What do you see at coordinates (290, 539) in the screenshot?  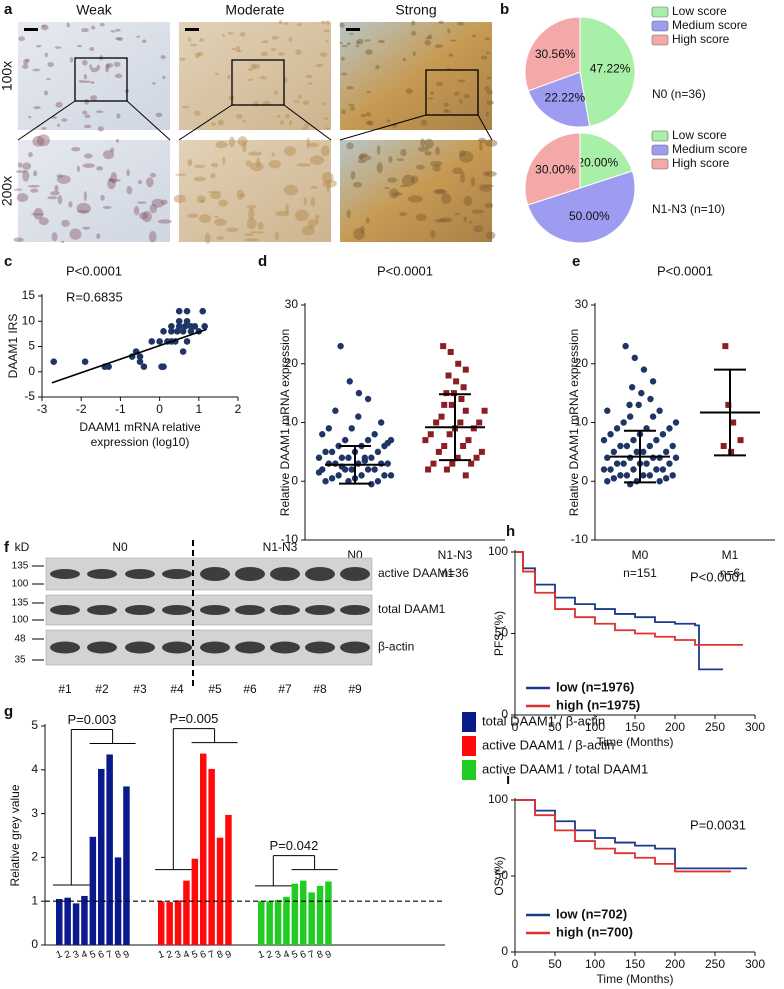 I see `y-tick-label: -10` at bounding box center [290, 539].